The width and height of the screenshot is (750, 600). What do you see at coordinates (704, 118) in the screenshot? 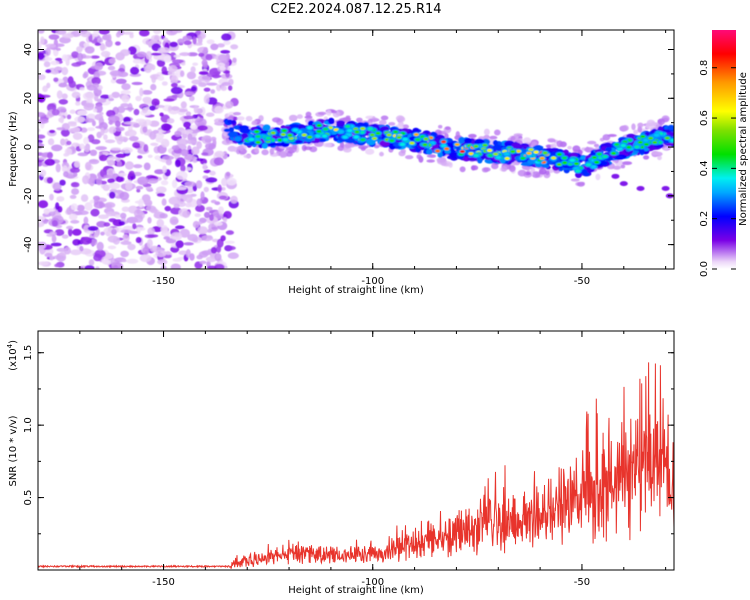
I see `colorbar-tick-label: 0.6` at bounding box center [704, 118].